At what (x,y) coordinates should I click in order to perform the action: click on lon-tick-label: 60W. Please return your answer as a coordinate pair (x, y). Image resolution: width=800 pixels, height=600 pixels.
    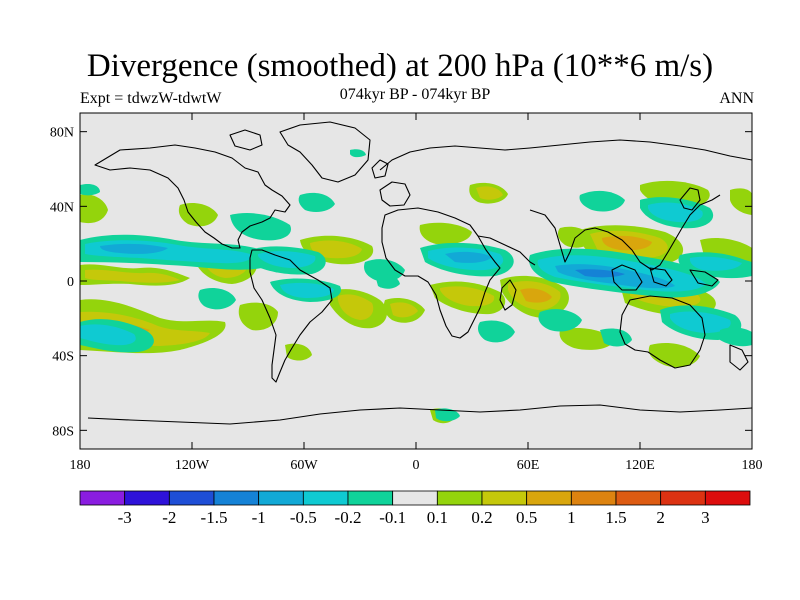
    Looking at the image, I should click on (304, 465).